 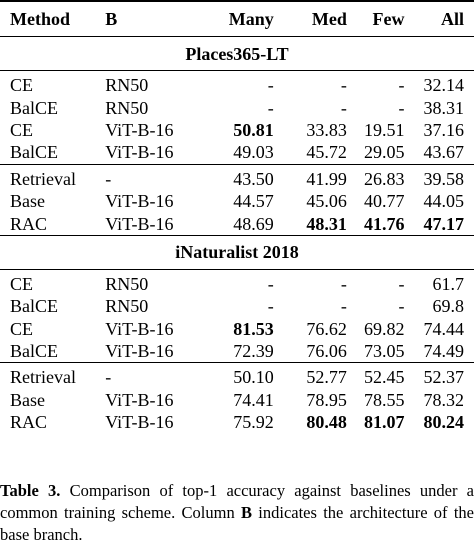 What do you see at coordinates (444, 129) in the screenshot?
I see `cell-all: 37.16` at bounding box center [444, 129].